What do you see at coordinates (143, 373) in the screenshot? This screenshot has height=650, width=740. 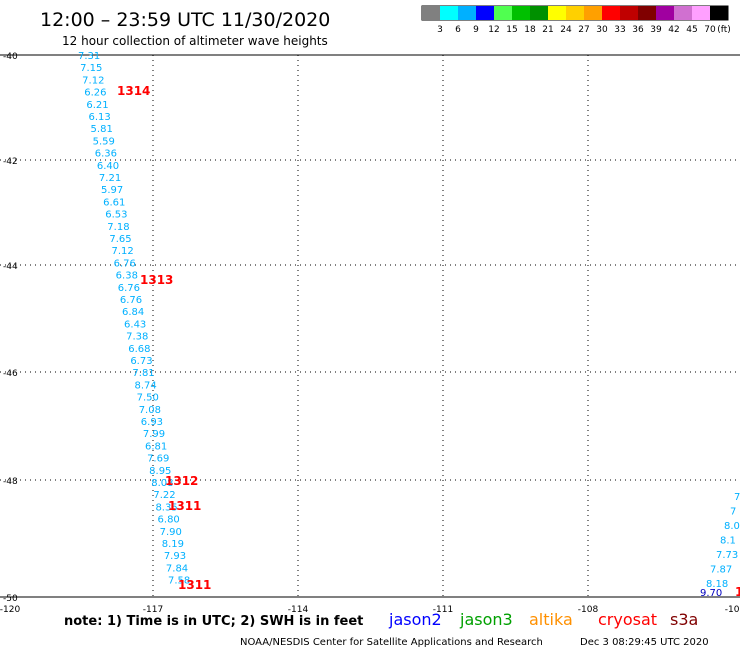 I see `wave-height-label: 7.81` at bounding box center [143, 373].